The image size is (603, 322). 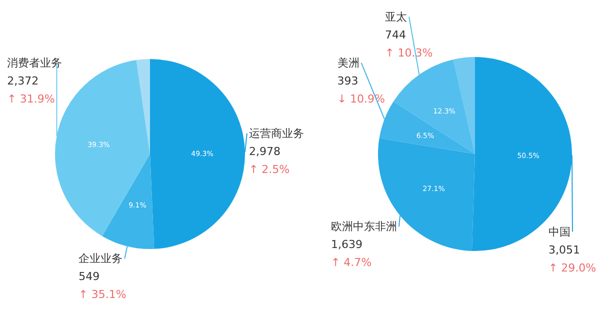 What do you see at coordinates (395, 35) in the screenshot?
I see `text: 744` at bounding box center [395, 35].